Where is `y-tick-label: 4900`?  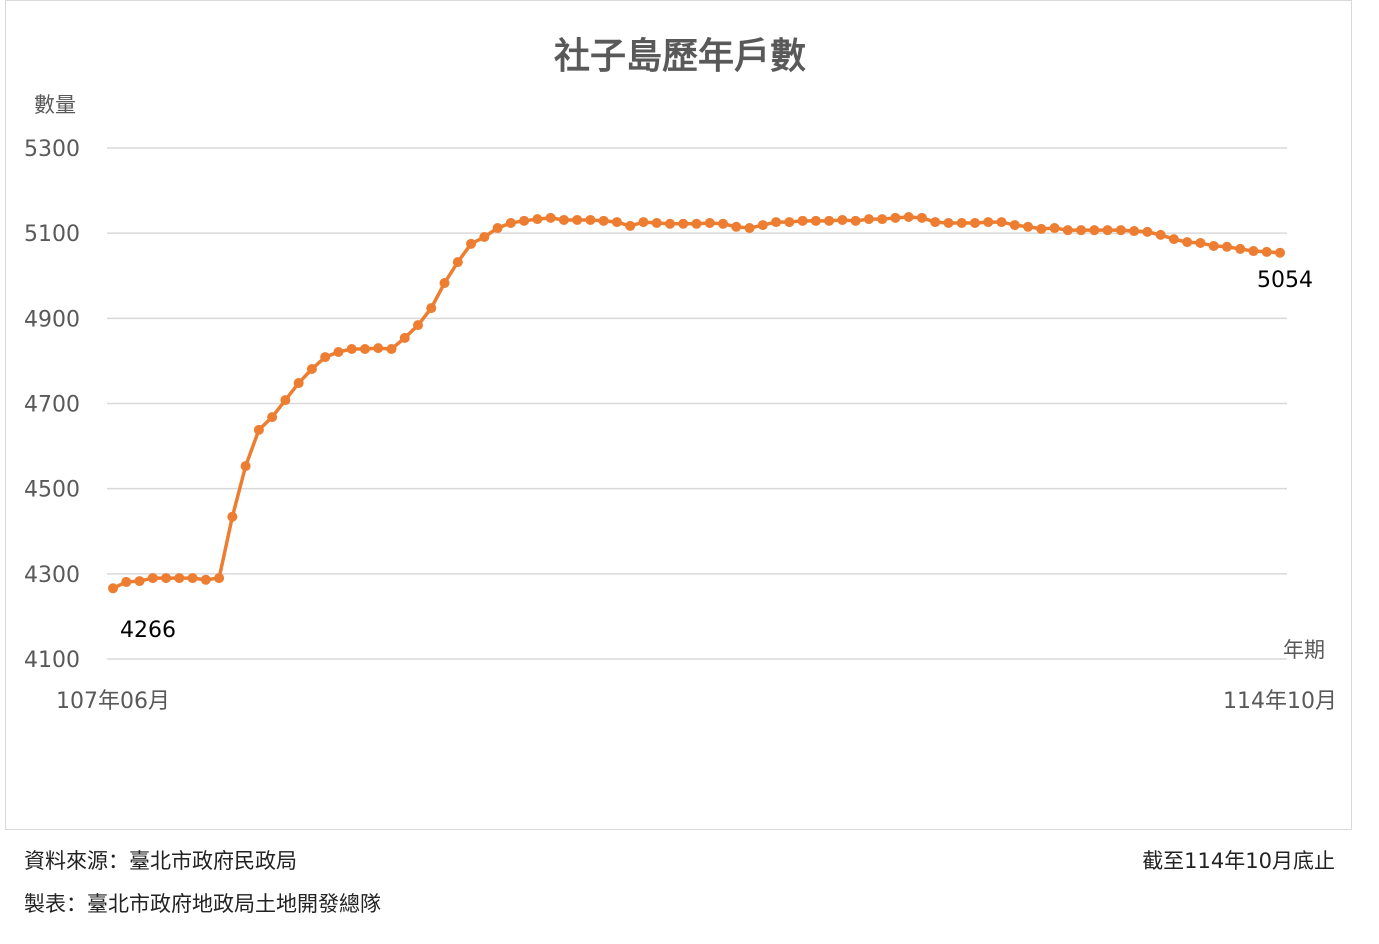
y-tick-label: 4900 is located at coordinates (52, 319).